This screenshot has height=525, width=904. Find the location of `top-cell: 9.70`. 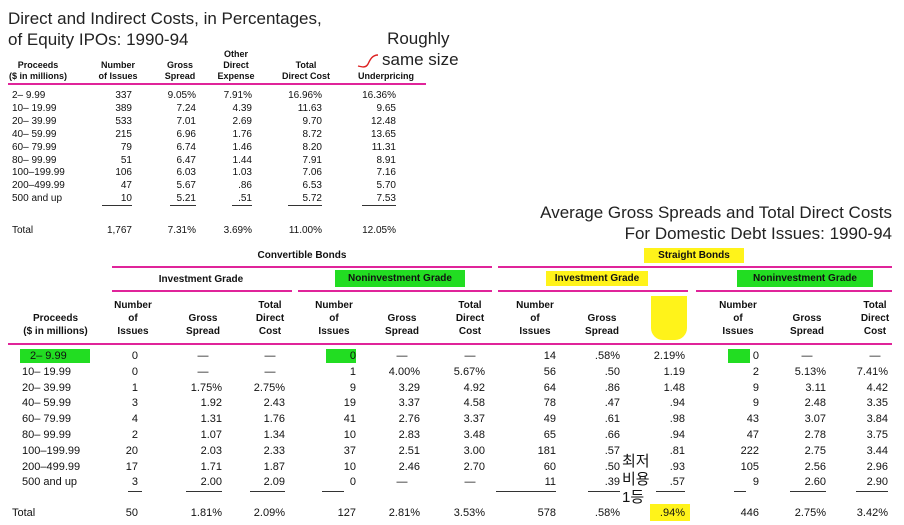

top-cell: 9.70 is located at coordinates (312, 121).